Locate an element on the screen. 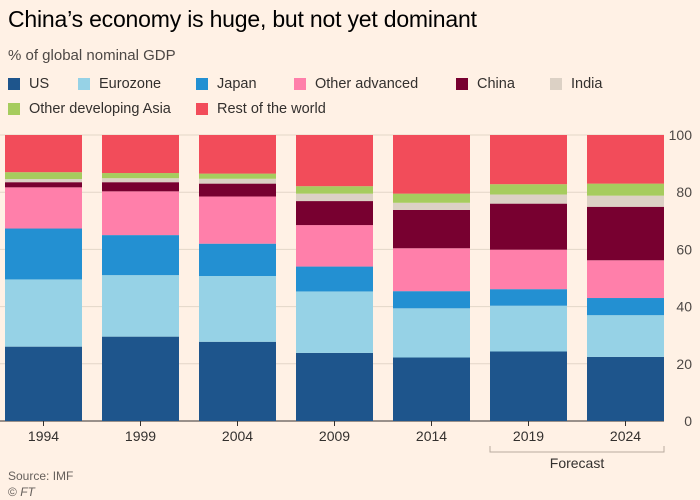 This screenshot has width=700, height=500. x-tick-label-2009: 2009 is located at coordinates (334, 436).